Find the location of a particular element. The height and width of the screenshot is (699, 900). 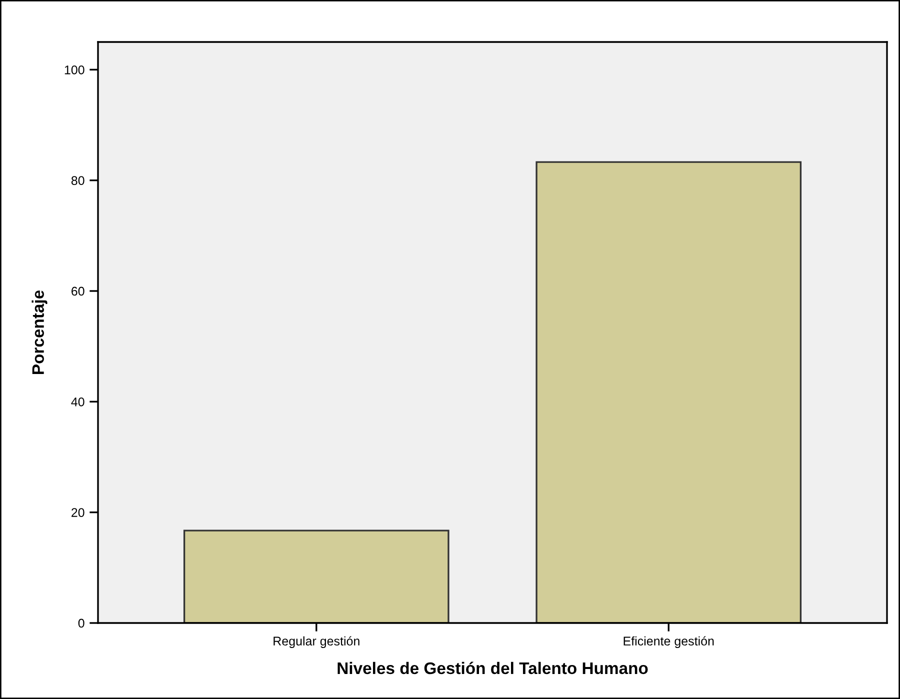

x-axis-title: Niveles de Gestión del Talento Humano is located at coordinates (493, 668).